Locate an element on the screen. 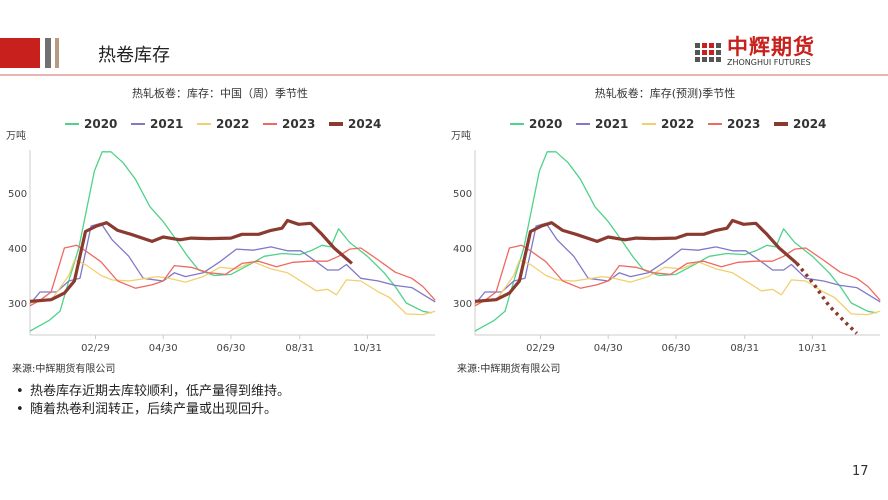  logo-name-en: ZHONGHUI FUTURES is located at coordinates (769, 62).